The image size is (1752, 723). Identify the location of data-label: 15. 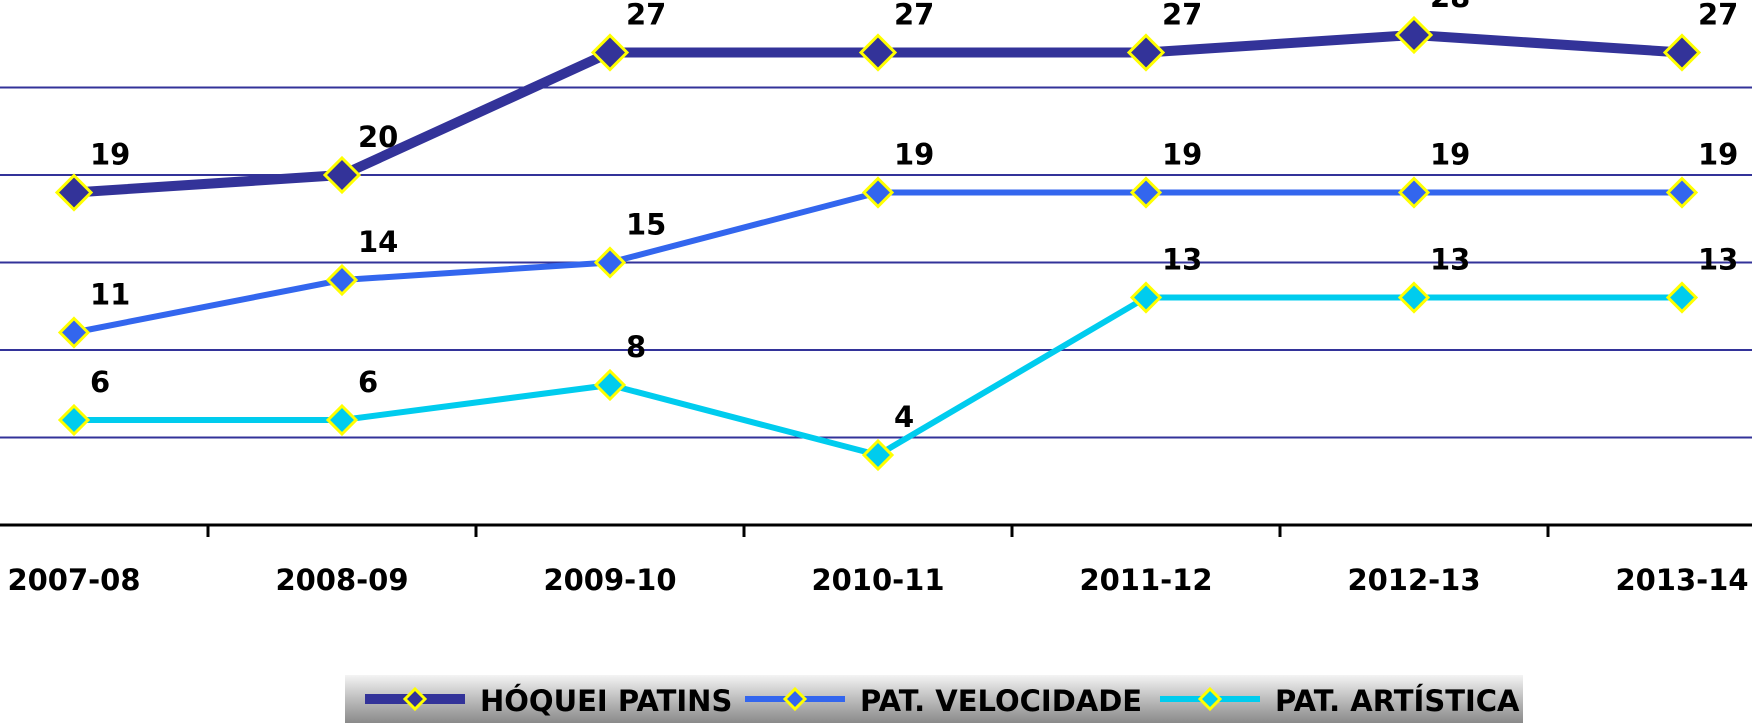
(646, 225).